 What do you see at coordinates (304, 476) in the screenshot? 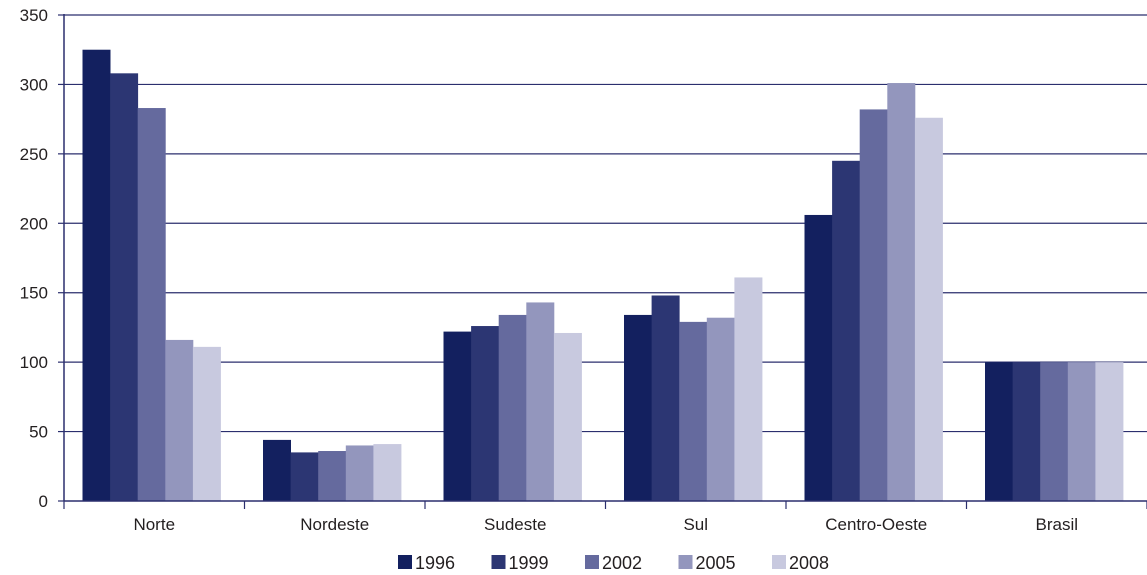
I see `bar-nordeste-1999` at bounding box center [304, 476].